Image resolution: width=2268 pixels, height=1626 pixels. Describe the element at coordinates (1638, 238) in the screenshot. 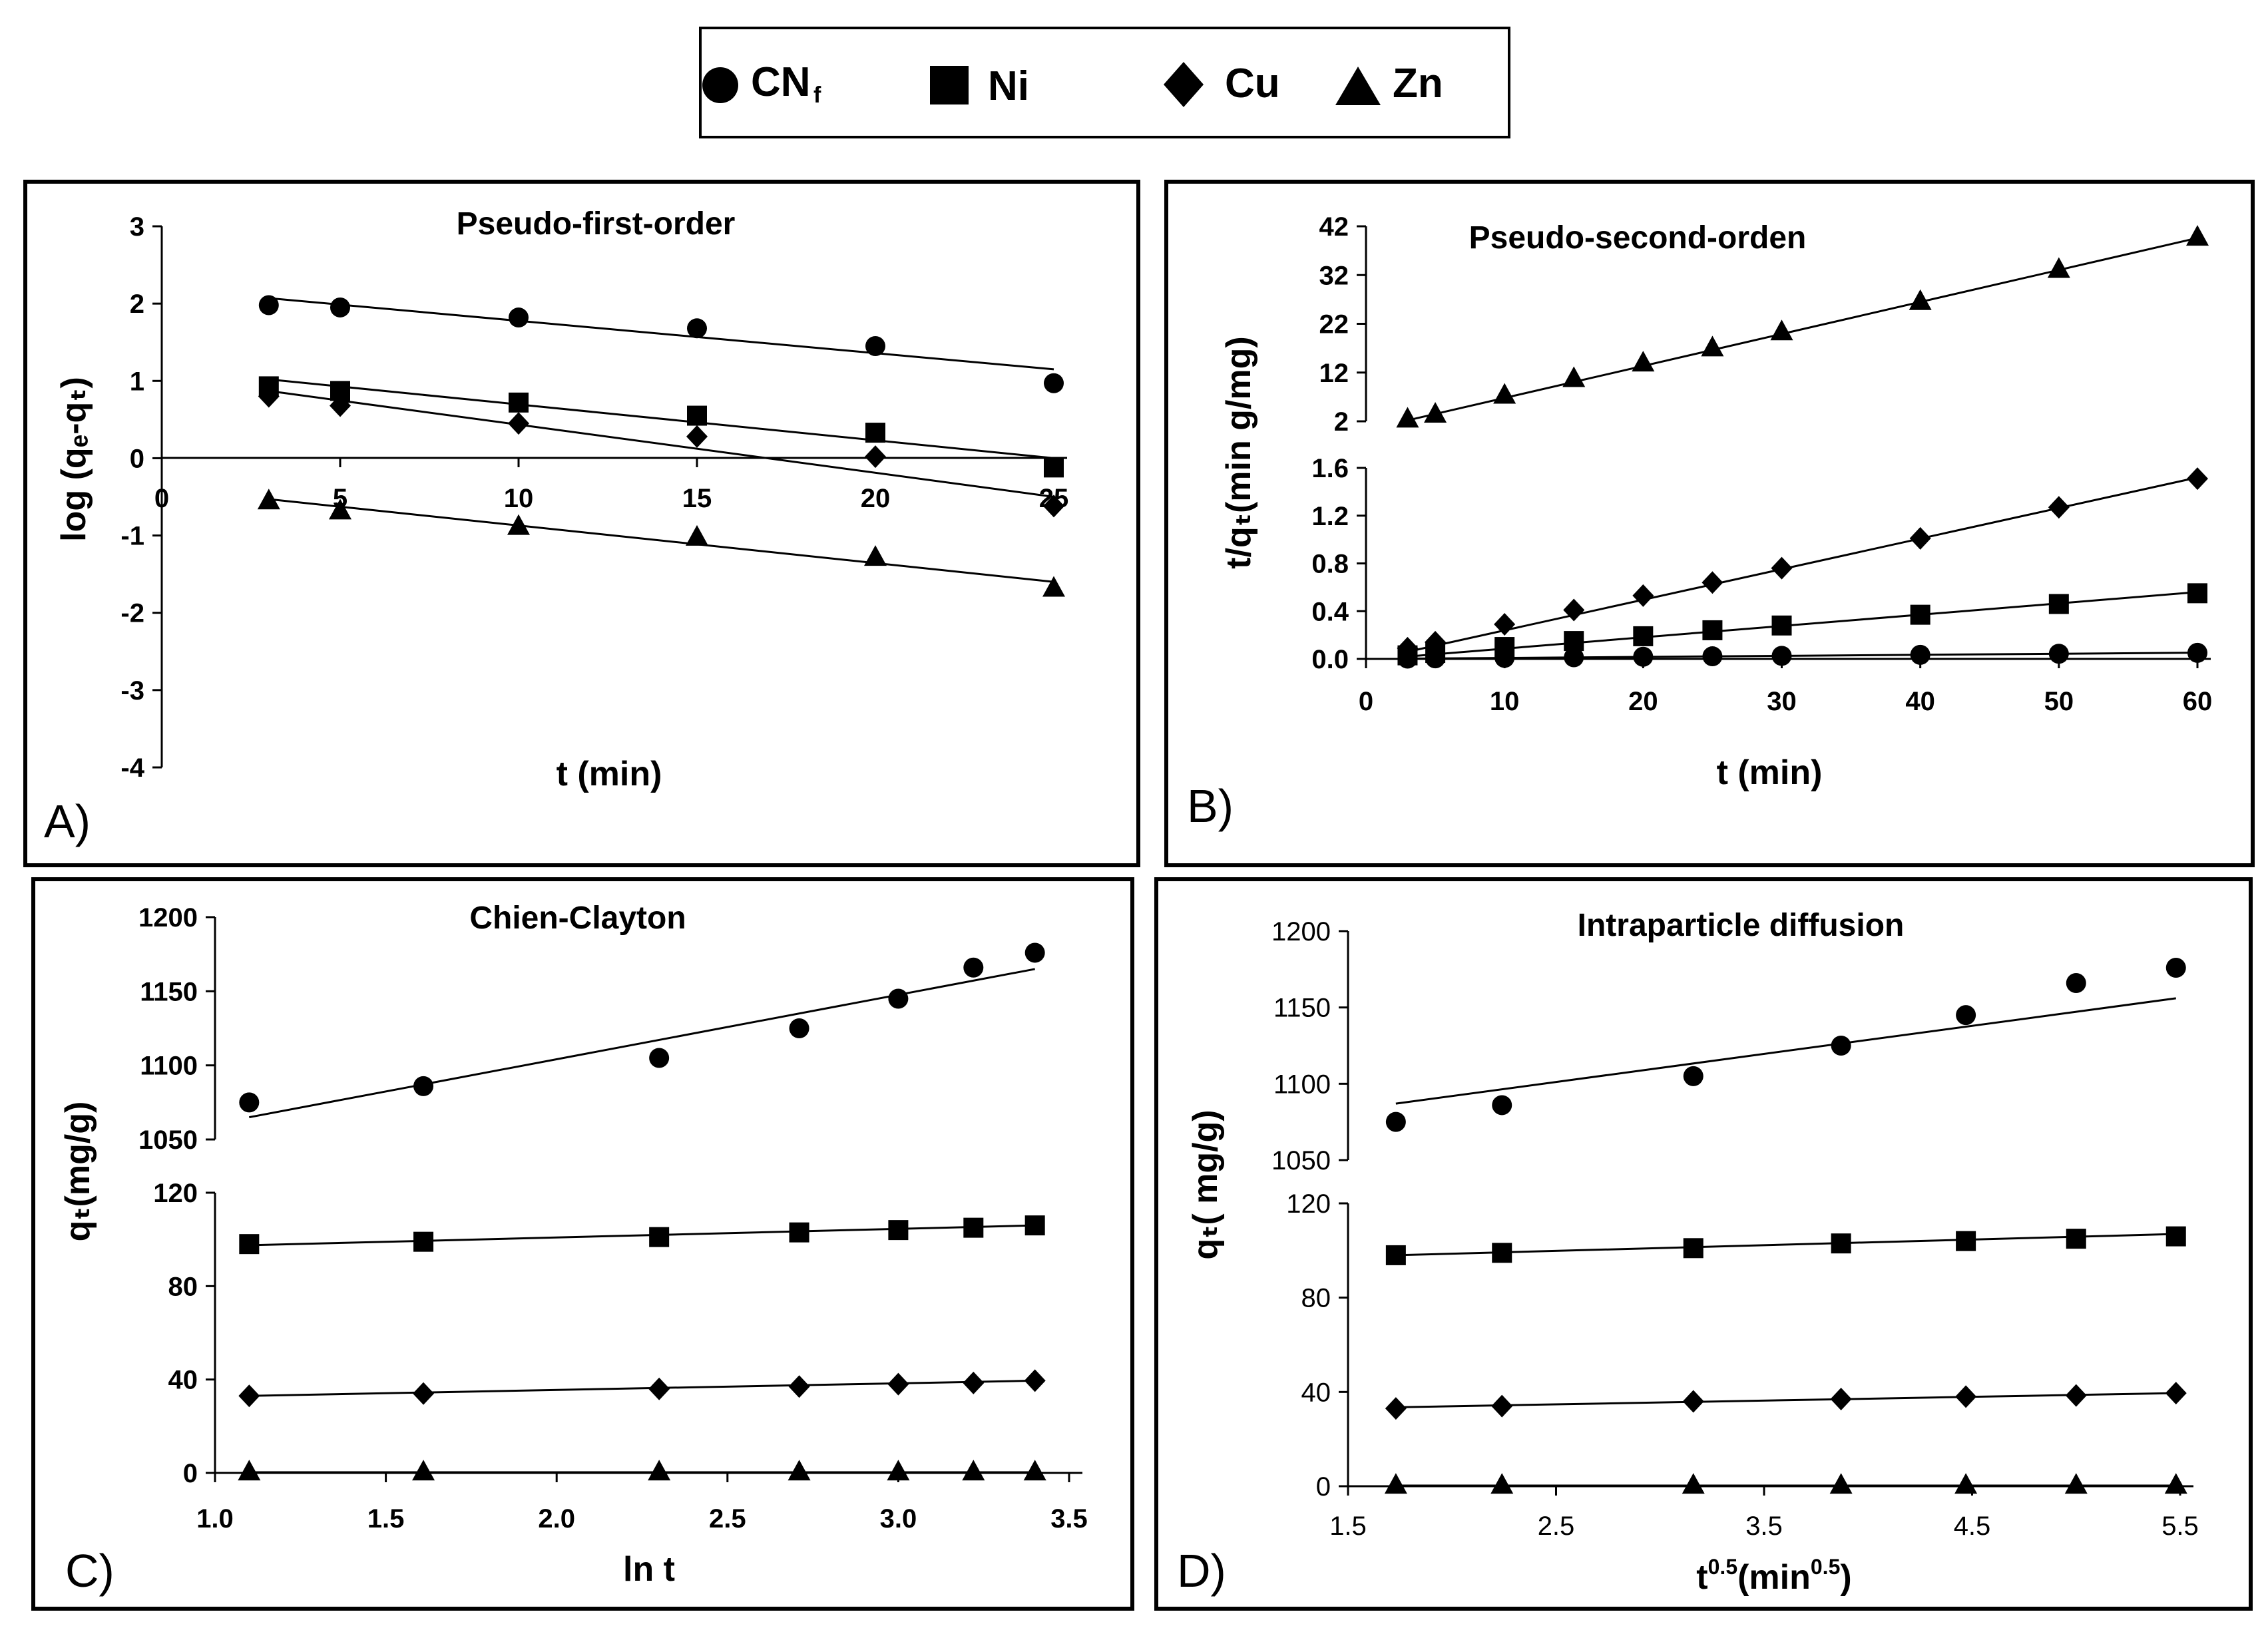

I see `panel-b-title: Pseudo-second-orden` at that location.